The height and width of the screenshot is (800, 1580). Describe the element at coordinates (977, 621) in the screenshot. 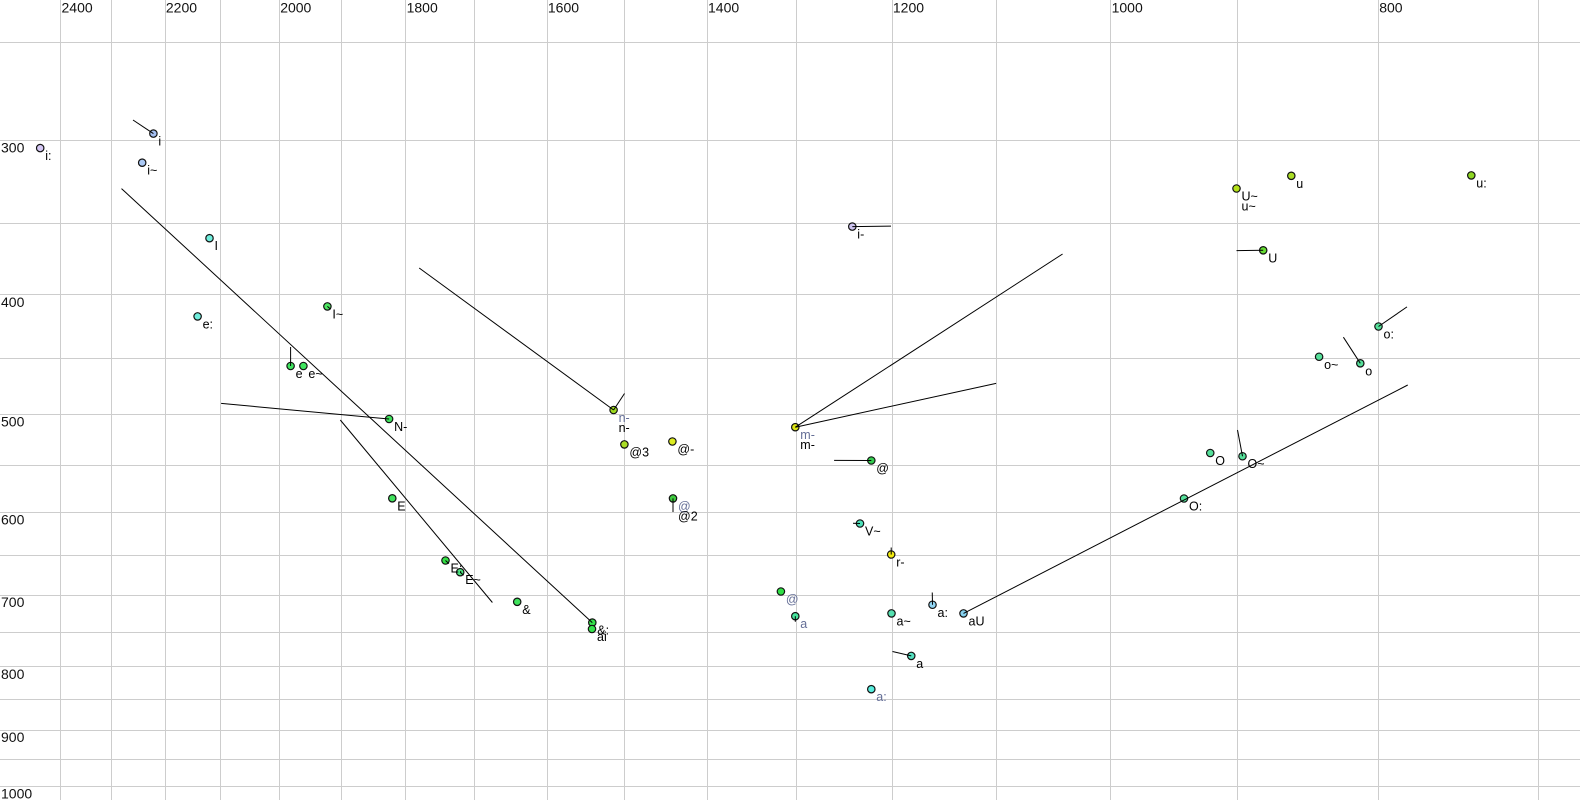

I see `svg-text: aU` at that location.